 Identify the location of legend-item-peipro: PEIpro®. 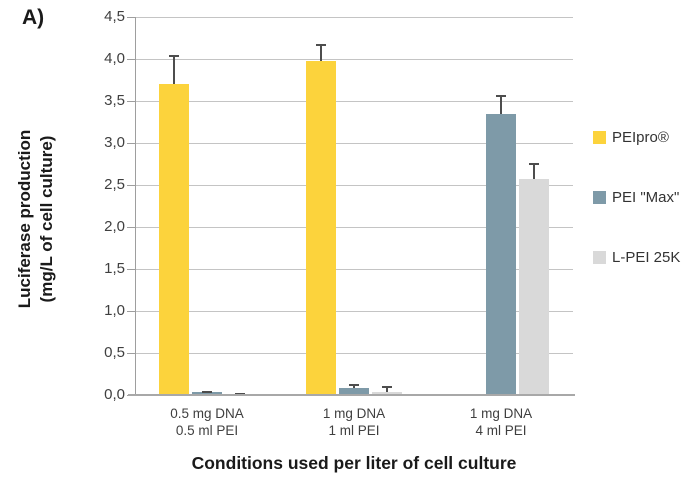
(631, 137).